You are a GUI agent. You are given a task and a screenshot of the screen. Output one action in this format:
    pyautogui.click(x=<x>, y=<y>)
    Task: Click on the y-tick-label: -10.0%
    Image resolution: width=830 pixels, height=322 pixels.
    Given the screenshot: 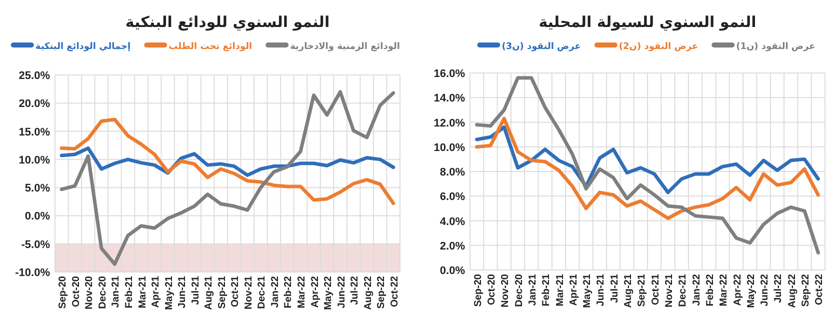 What is the action you would take?
    pyautogui.click(x=32, y=273)
    